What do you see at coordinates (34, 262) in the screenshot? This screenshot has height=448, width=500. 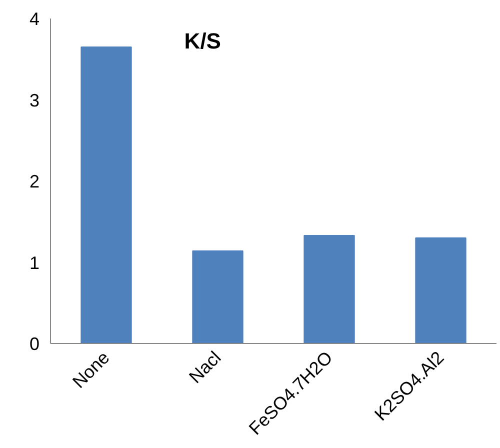 I see `y-tick-label: 1` at bounding box center [34, 262].